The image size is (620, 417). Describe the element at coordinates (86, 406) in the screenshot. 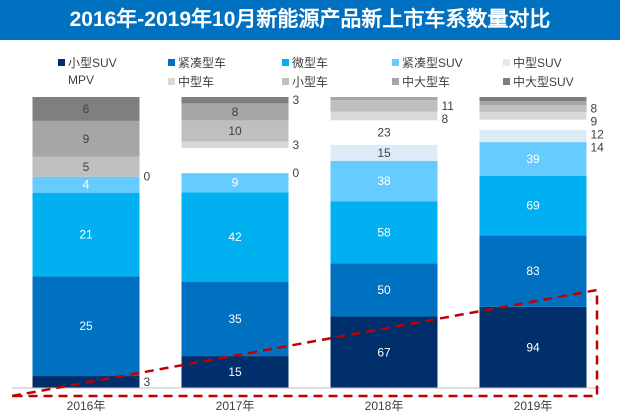

I see `x-tick-label: 2016年` at that location.